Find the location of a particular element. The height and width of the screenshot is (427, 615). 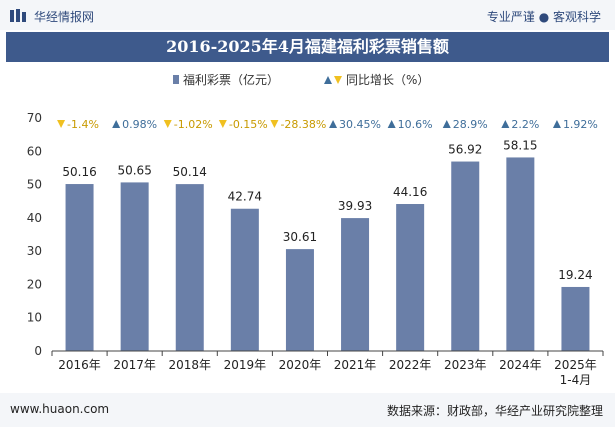

legend-label-growth: 同比增长（%） is located at coordinates (387, 80).